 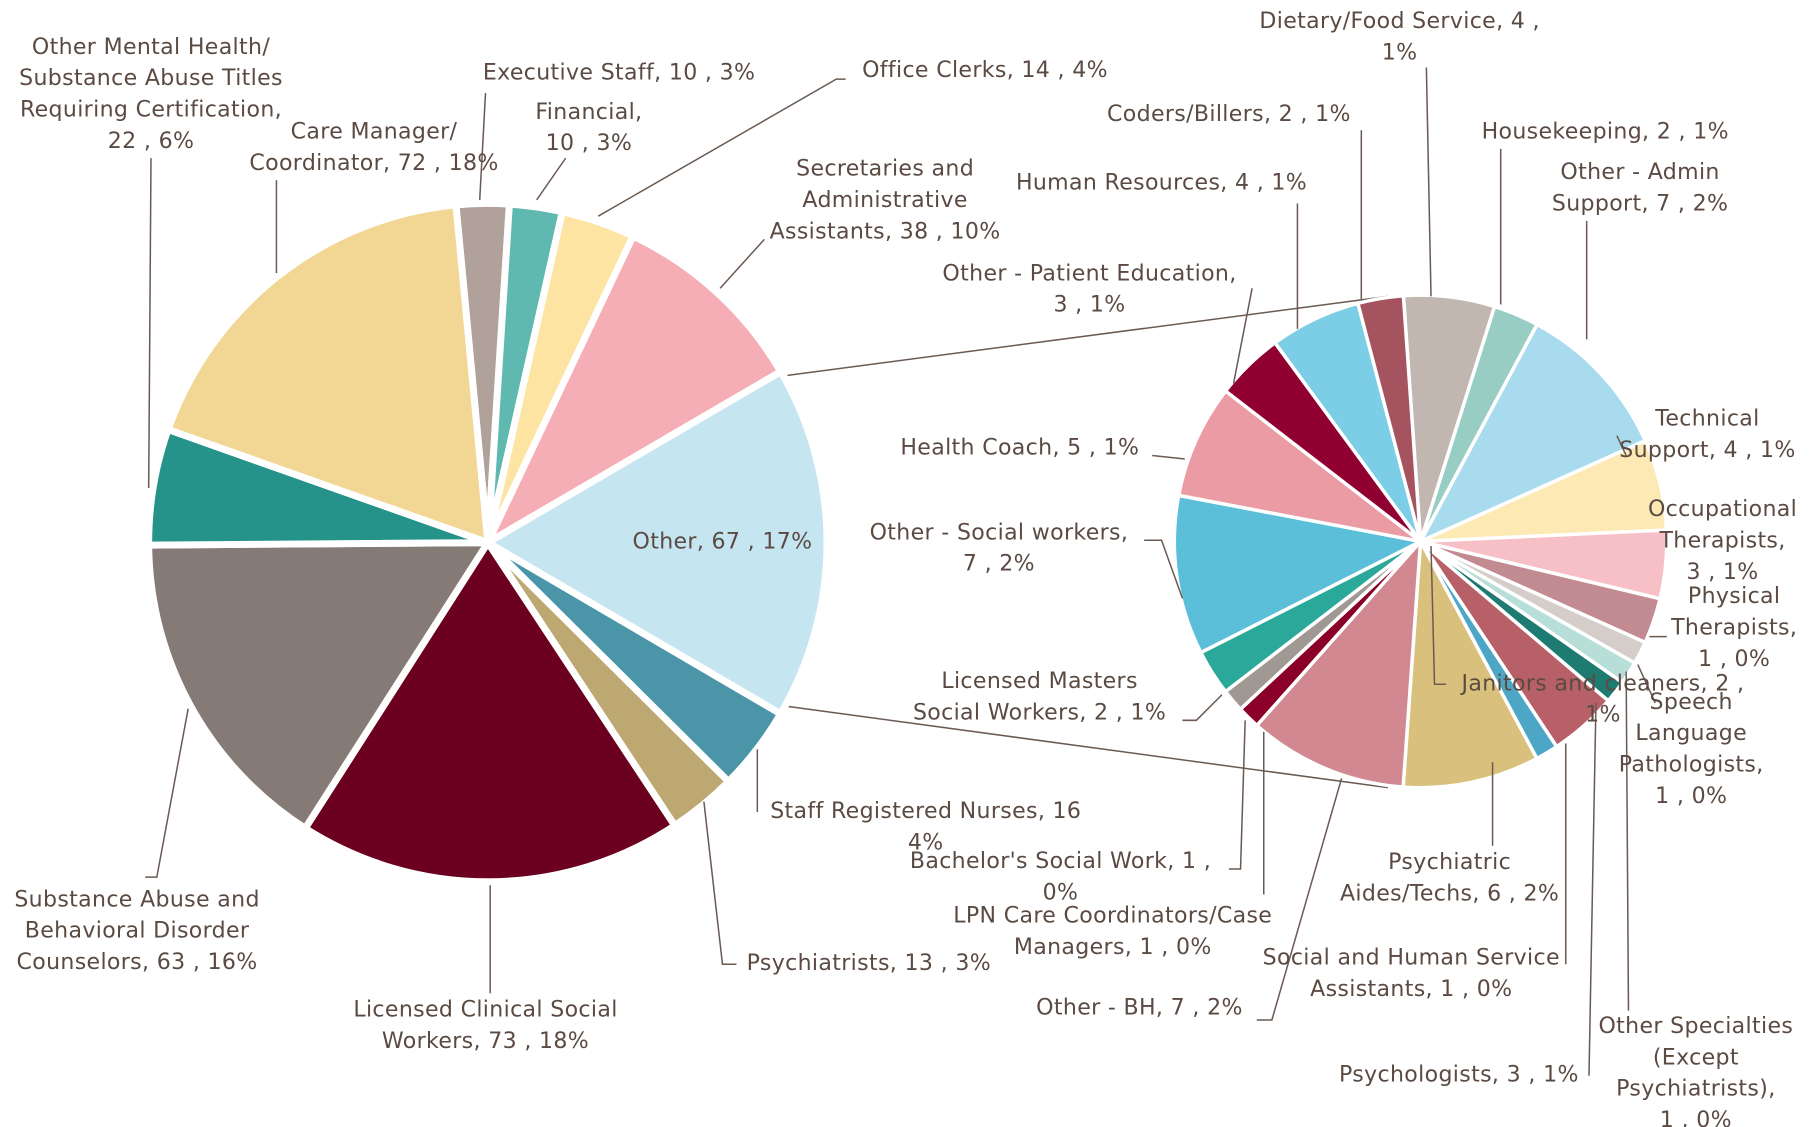 I want to click on data-label: Assistants, 38 , 10%, so click(x=885, y=231).